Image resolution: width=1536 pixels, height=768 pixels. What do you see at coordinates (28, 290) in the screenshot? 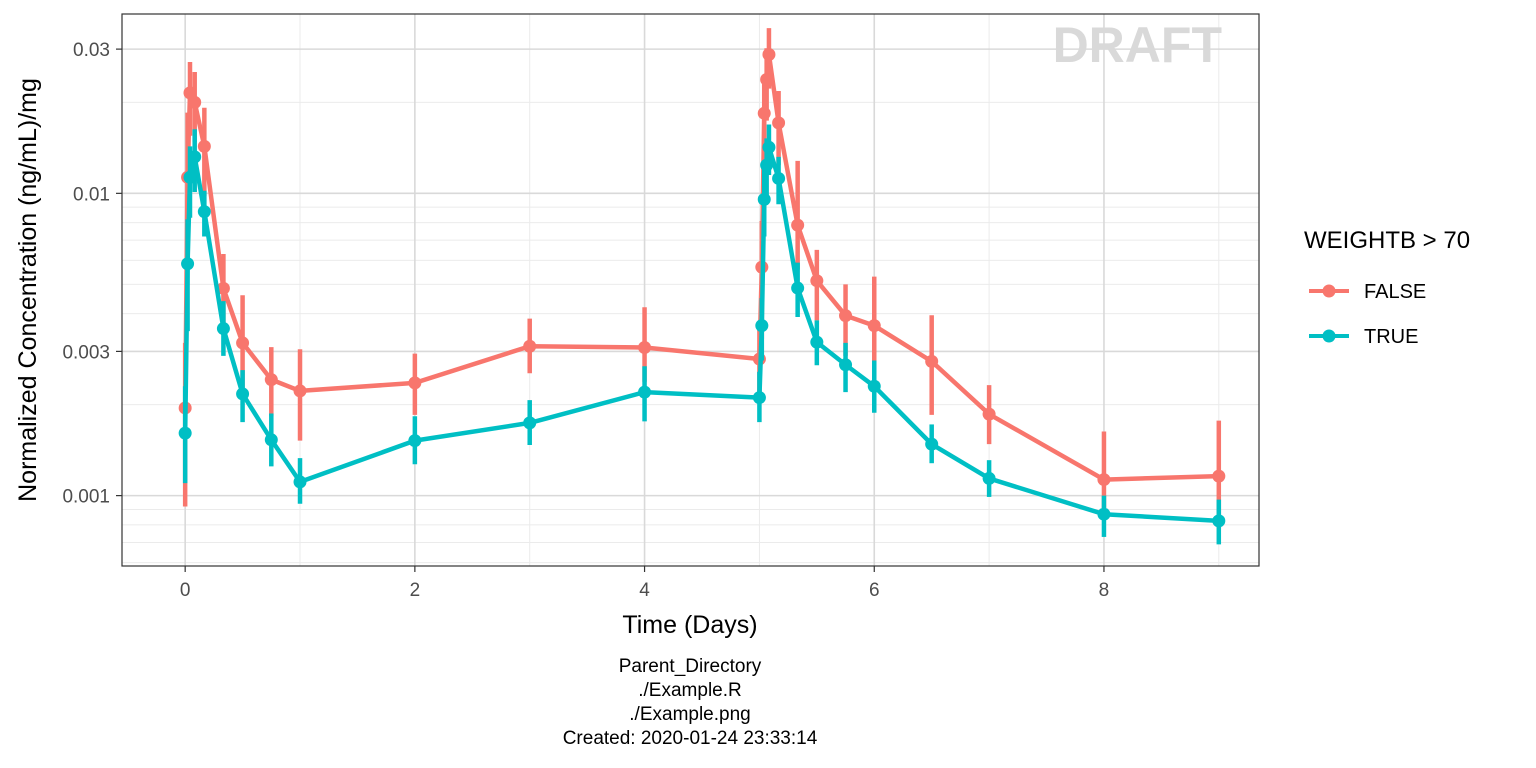
I see `y-axis-title: Normalized Concentration (ng/mL)/mg` at bounding box center [28, 290].